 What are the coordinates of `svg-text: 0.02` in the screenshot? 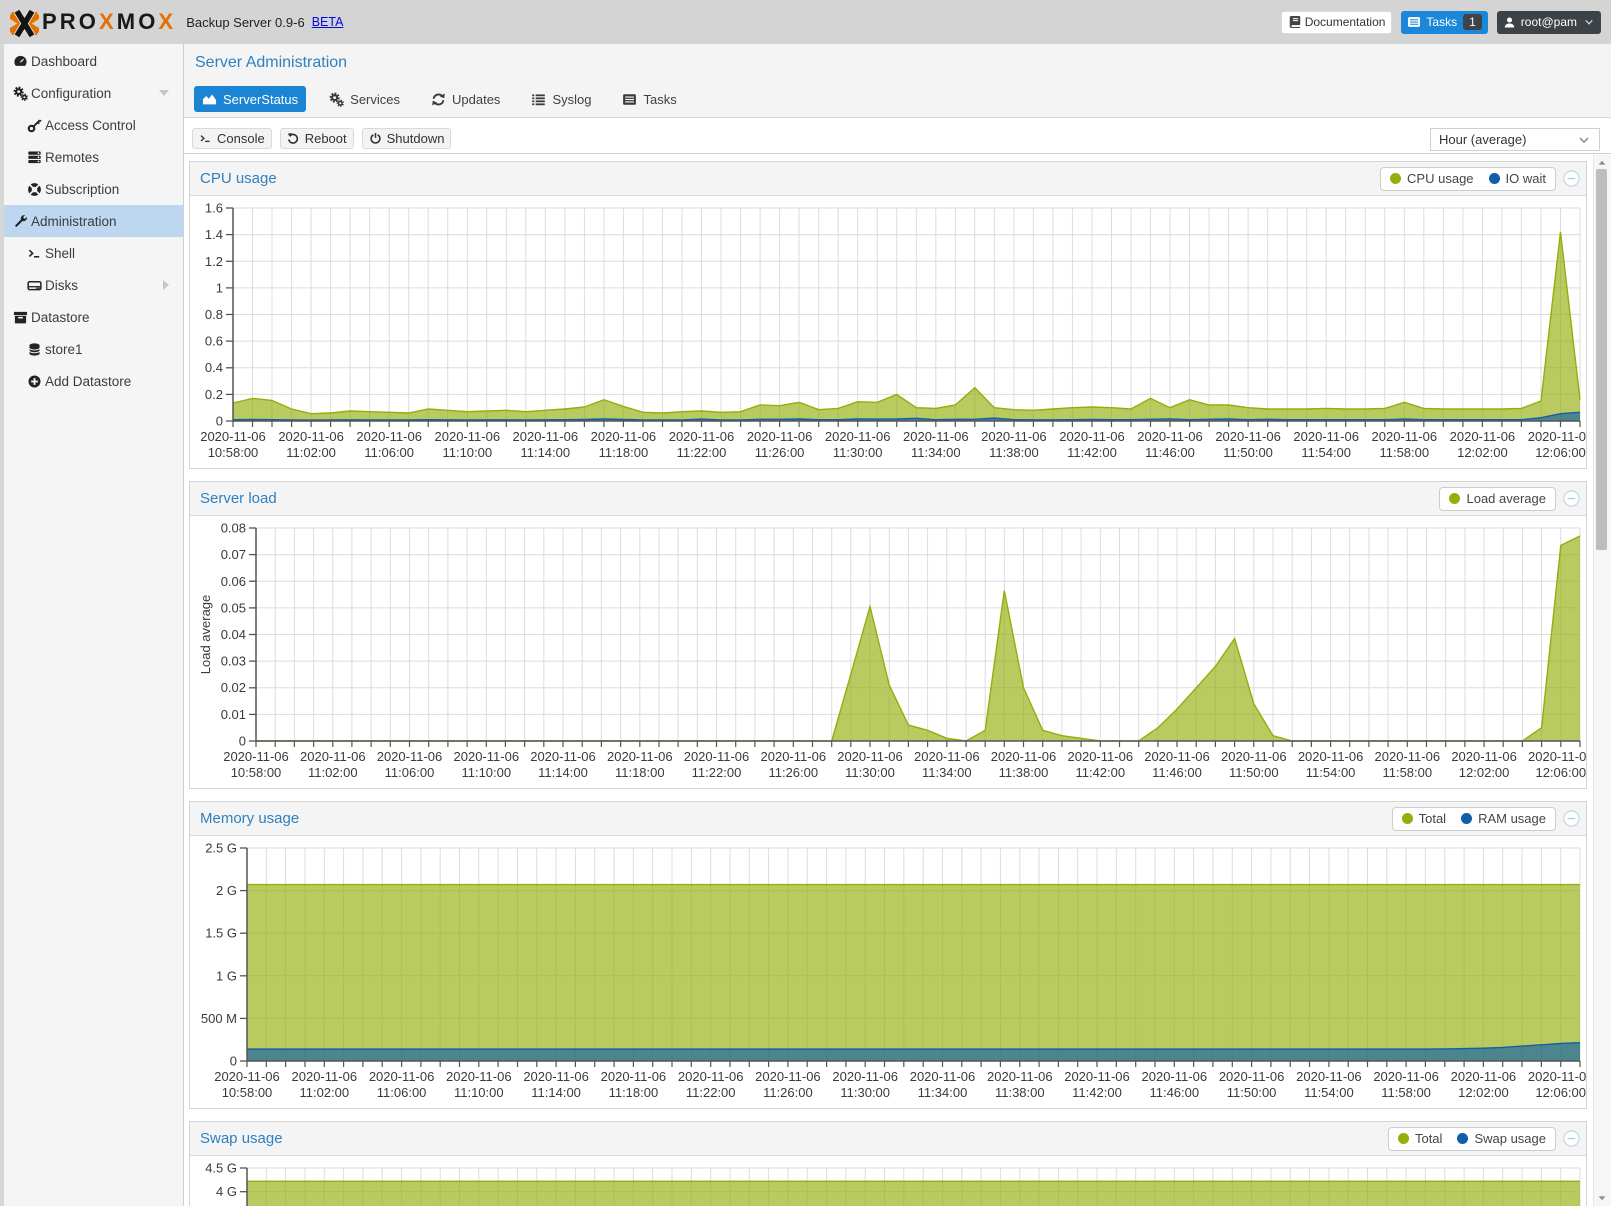 It's located at (233, 687).